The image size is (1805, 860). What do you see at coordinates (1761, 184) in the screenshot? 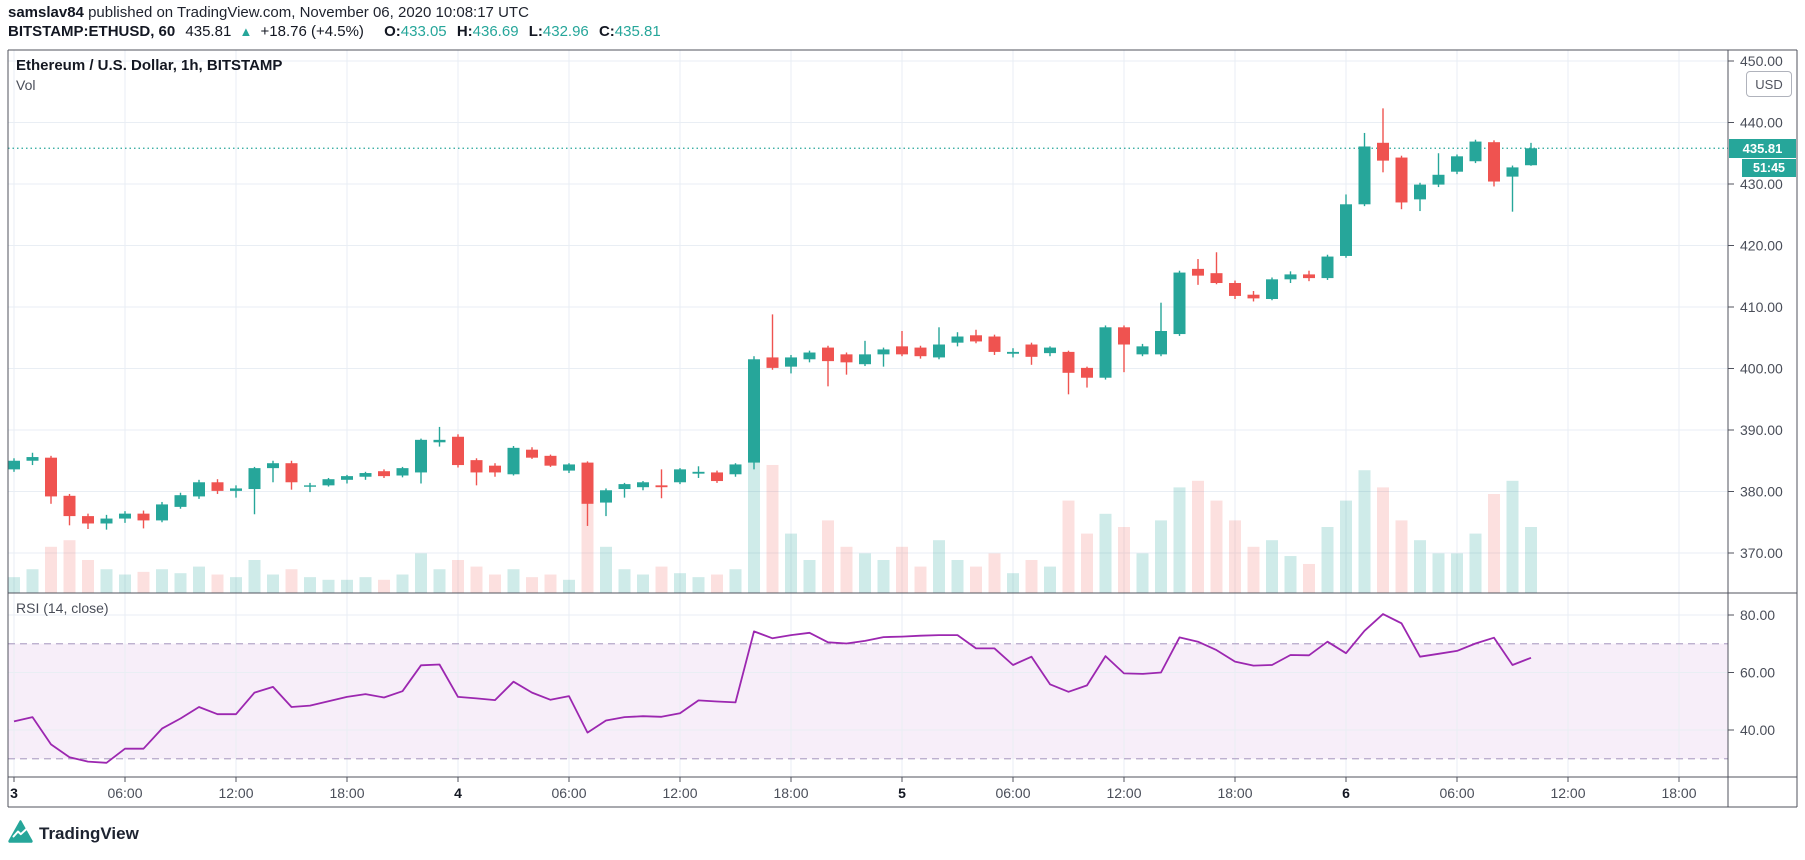
I see `price-axis-label: 430.00` at bounding box center [1761, 184].